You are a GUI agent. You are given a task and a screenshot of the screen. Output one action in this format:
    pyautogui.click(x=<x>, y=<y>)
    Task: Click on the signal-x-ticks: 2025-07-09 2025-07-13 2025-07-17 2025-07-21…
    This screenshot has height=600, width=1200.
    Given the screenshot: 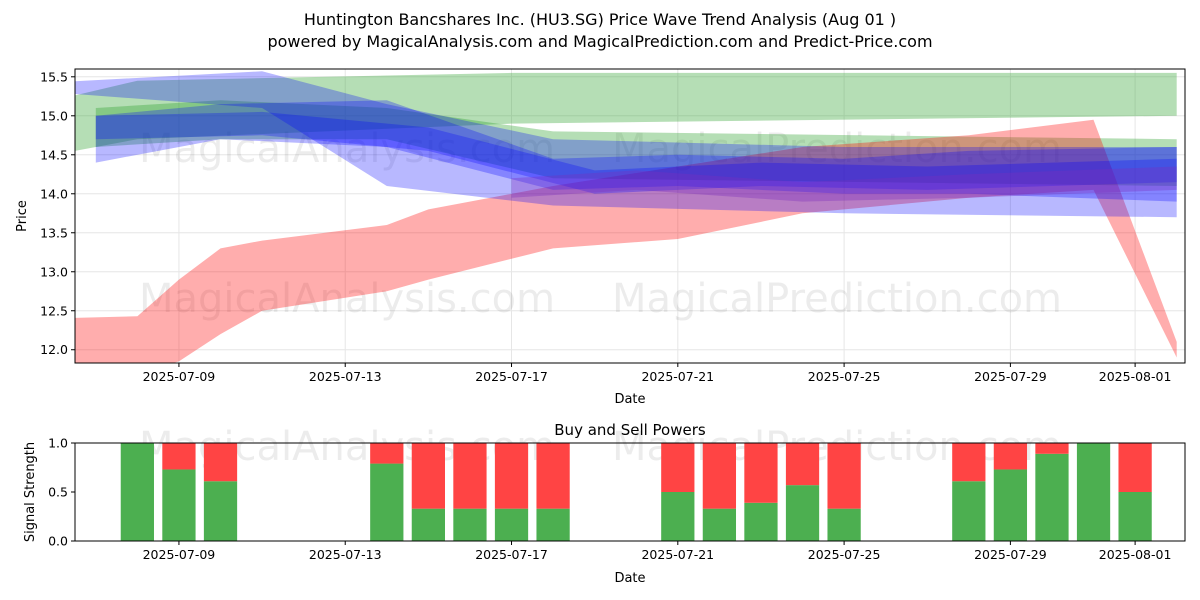 What is the action you would take?
    pyautogui.click(x=657, y=551)
    